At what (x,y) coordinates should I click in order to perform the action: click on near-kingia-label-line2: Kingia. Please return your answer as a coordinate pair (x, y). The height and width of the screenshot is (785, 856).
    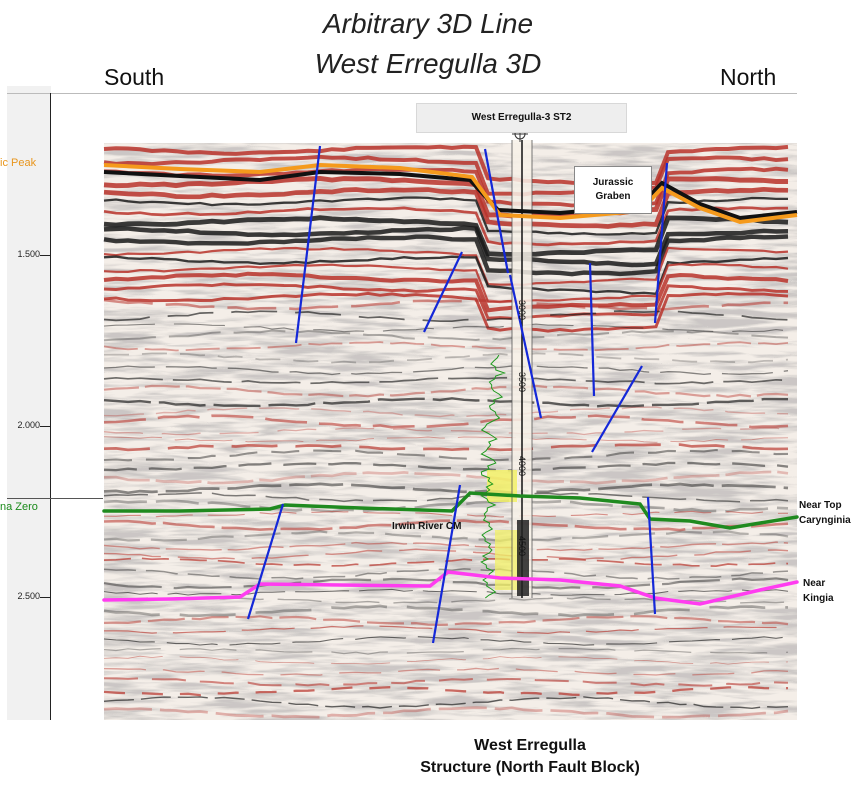
    Looking at the image, I should click on (818, 598).